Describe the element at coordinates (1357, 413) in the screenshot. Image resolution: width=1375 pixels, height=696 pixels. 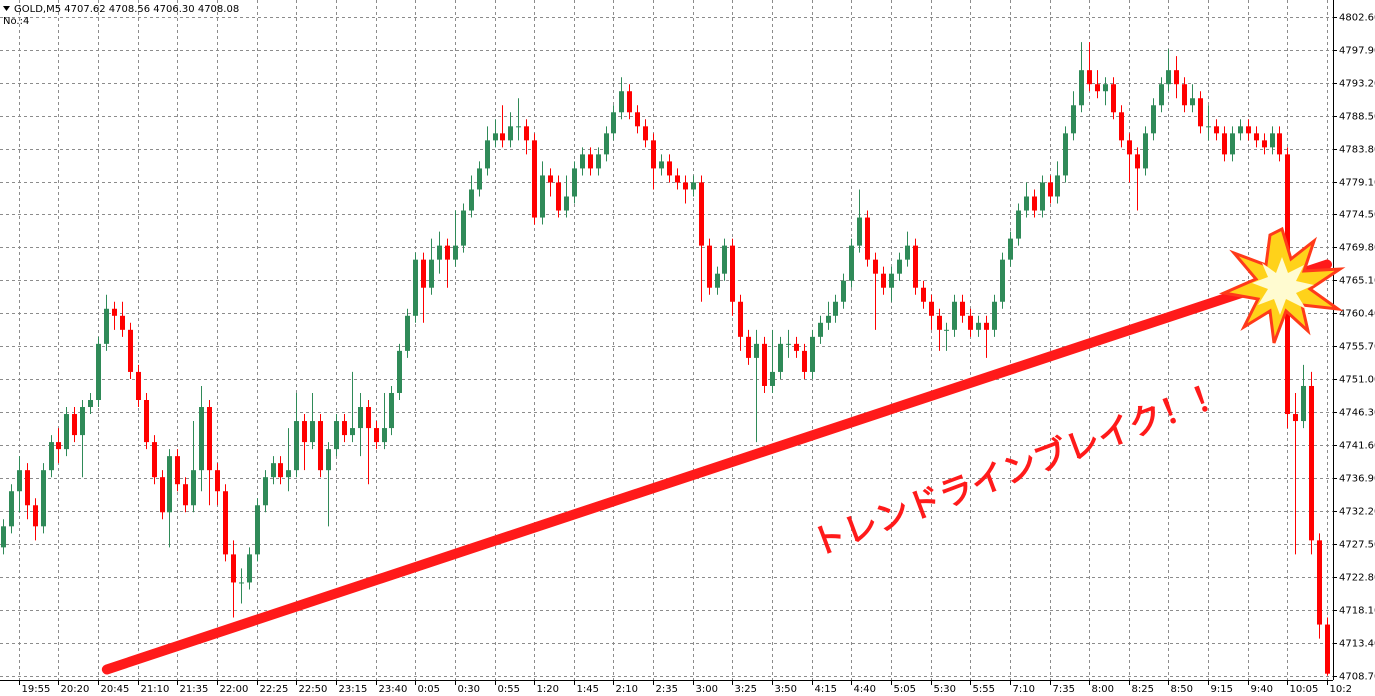
I see `y-tick-label: 4746.30` at that location.